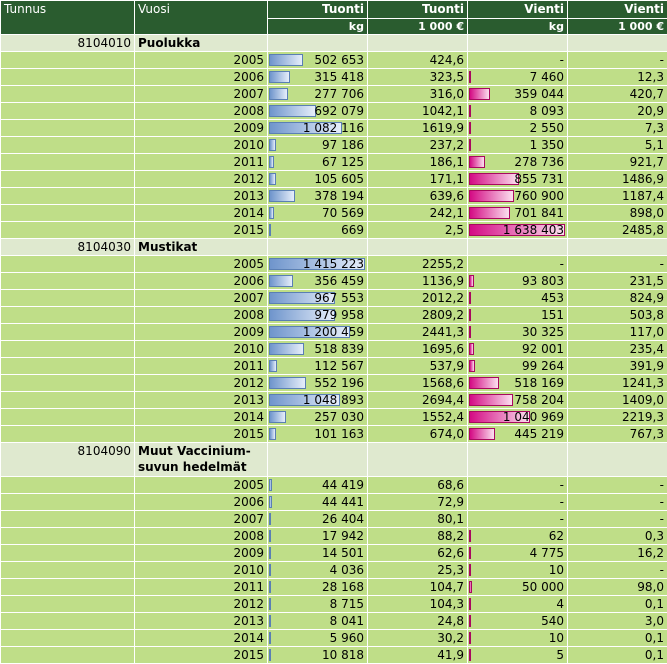 The image size is (667, 664). I want to click on import-kg-cell-value: 101 163, so click(339, 434).